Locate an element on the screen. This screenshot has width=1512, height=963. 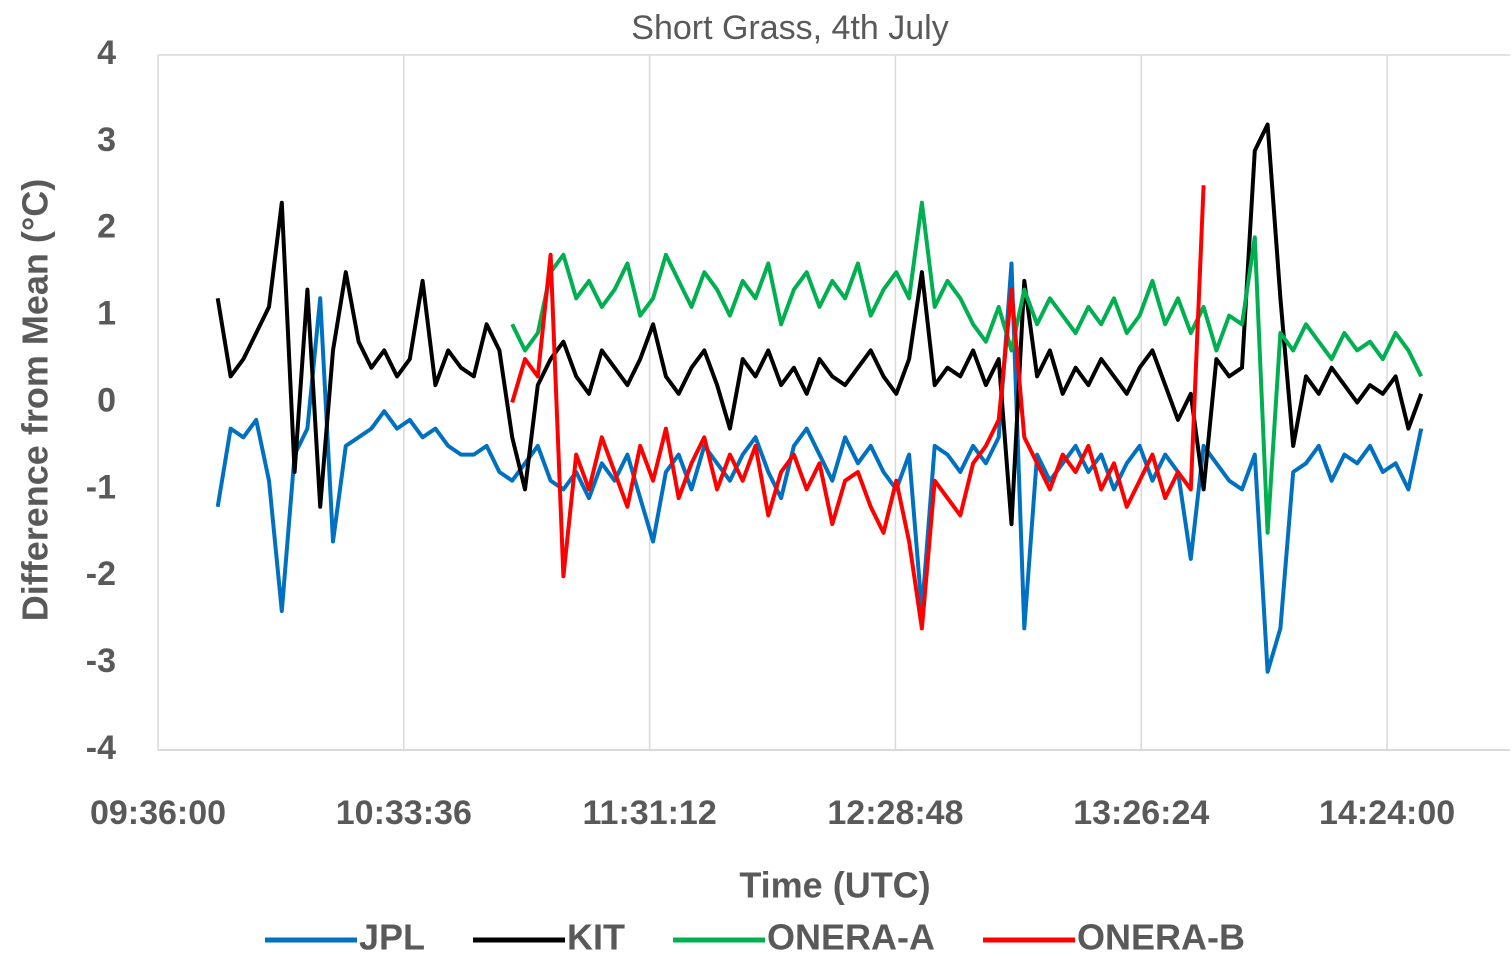
legend-label: KIT is located at coordinates (596, 937).